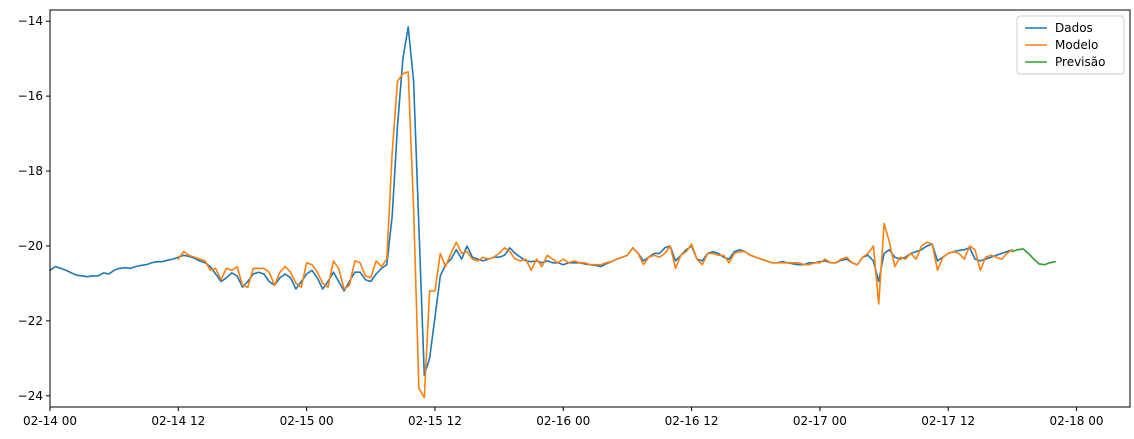 Image resolution: width=1134 pixels, height=439 pixels. I want to click on x-tick-label: 02-16 12, so click(692, 421).